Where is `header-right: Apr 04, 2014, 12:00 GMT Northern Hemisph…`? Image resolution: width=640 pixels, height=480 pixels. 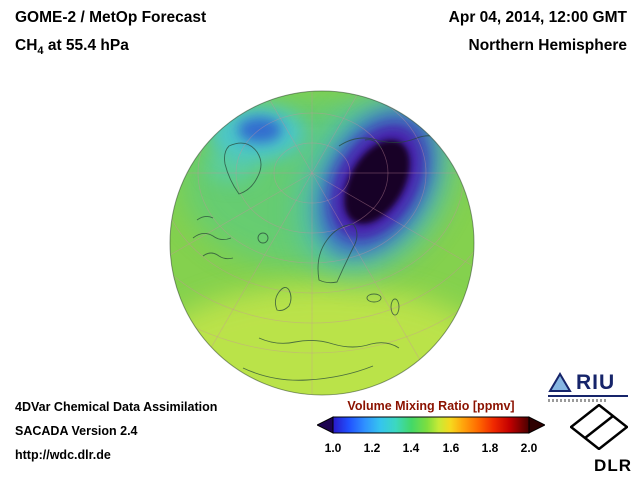 header-right: Apr 04, 2014, 12:00 GMT Northern Hemisph… is located at coordinates (538, 36).